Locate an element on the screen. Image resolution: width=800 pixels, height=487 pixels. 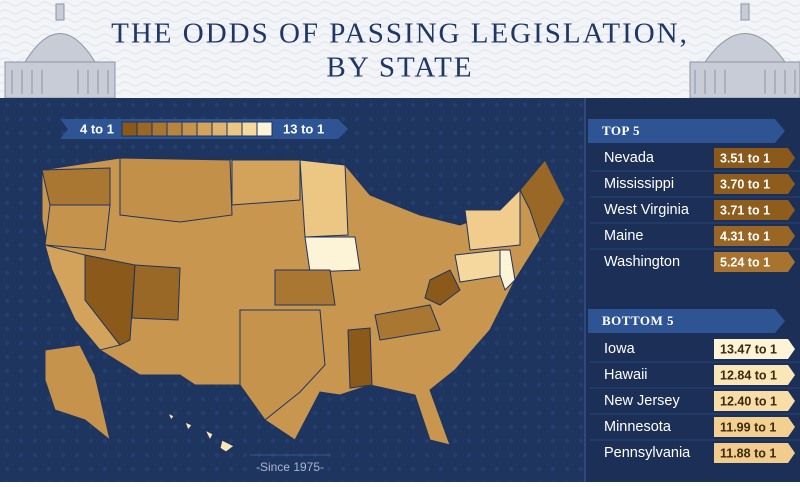
title-line: THE ODDS OF PASSING LEGISLATION, is located at coordinates (400, 34).